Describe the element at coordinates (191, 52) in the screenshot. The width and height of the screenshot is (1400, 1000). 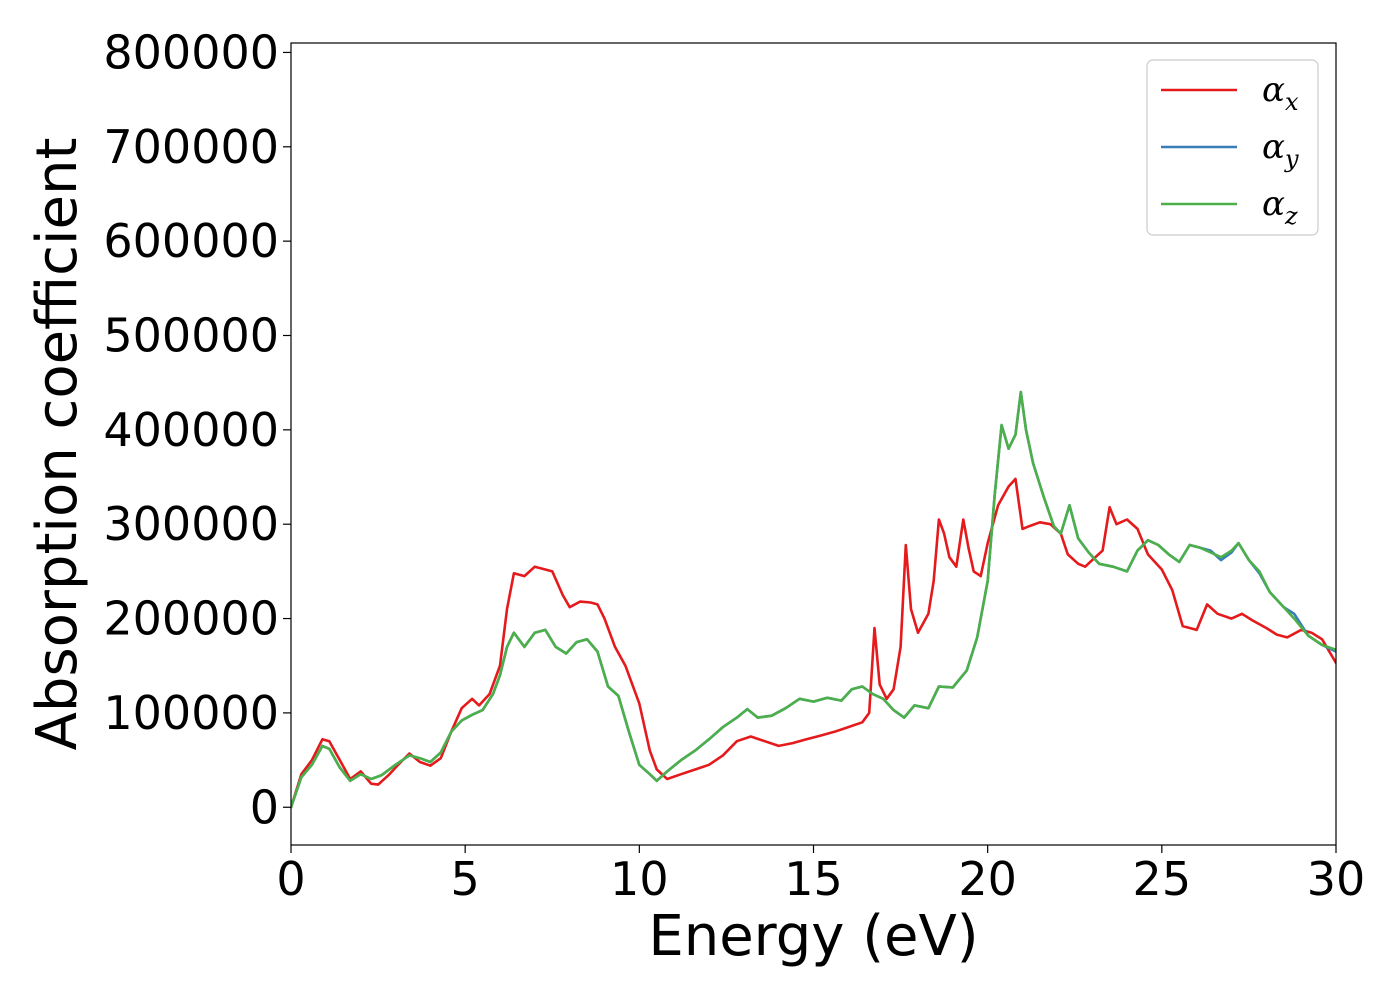
I see `y-tick-label: 800000` at that location.